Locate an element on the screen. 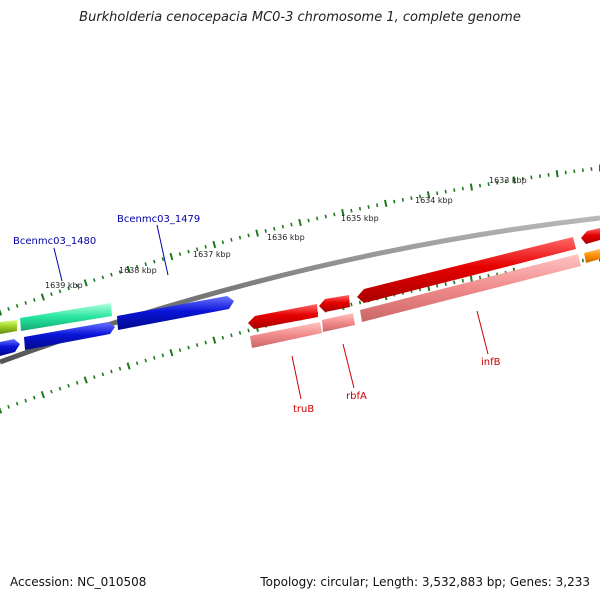  gene-label-trub: truB is located at coordinates (303, 409).